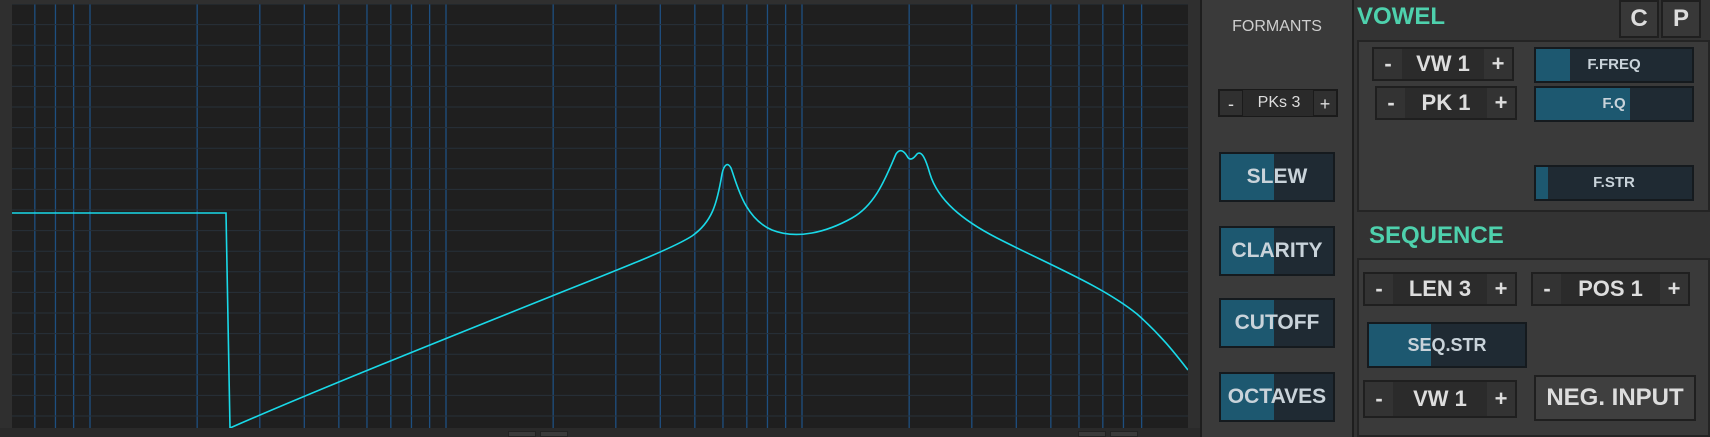 The width and height of the screenshot is (1710, 437). Describe the element at coordinates (1277, 26) in the screenshot. I see `formants-title: FORMANTS` at that location.